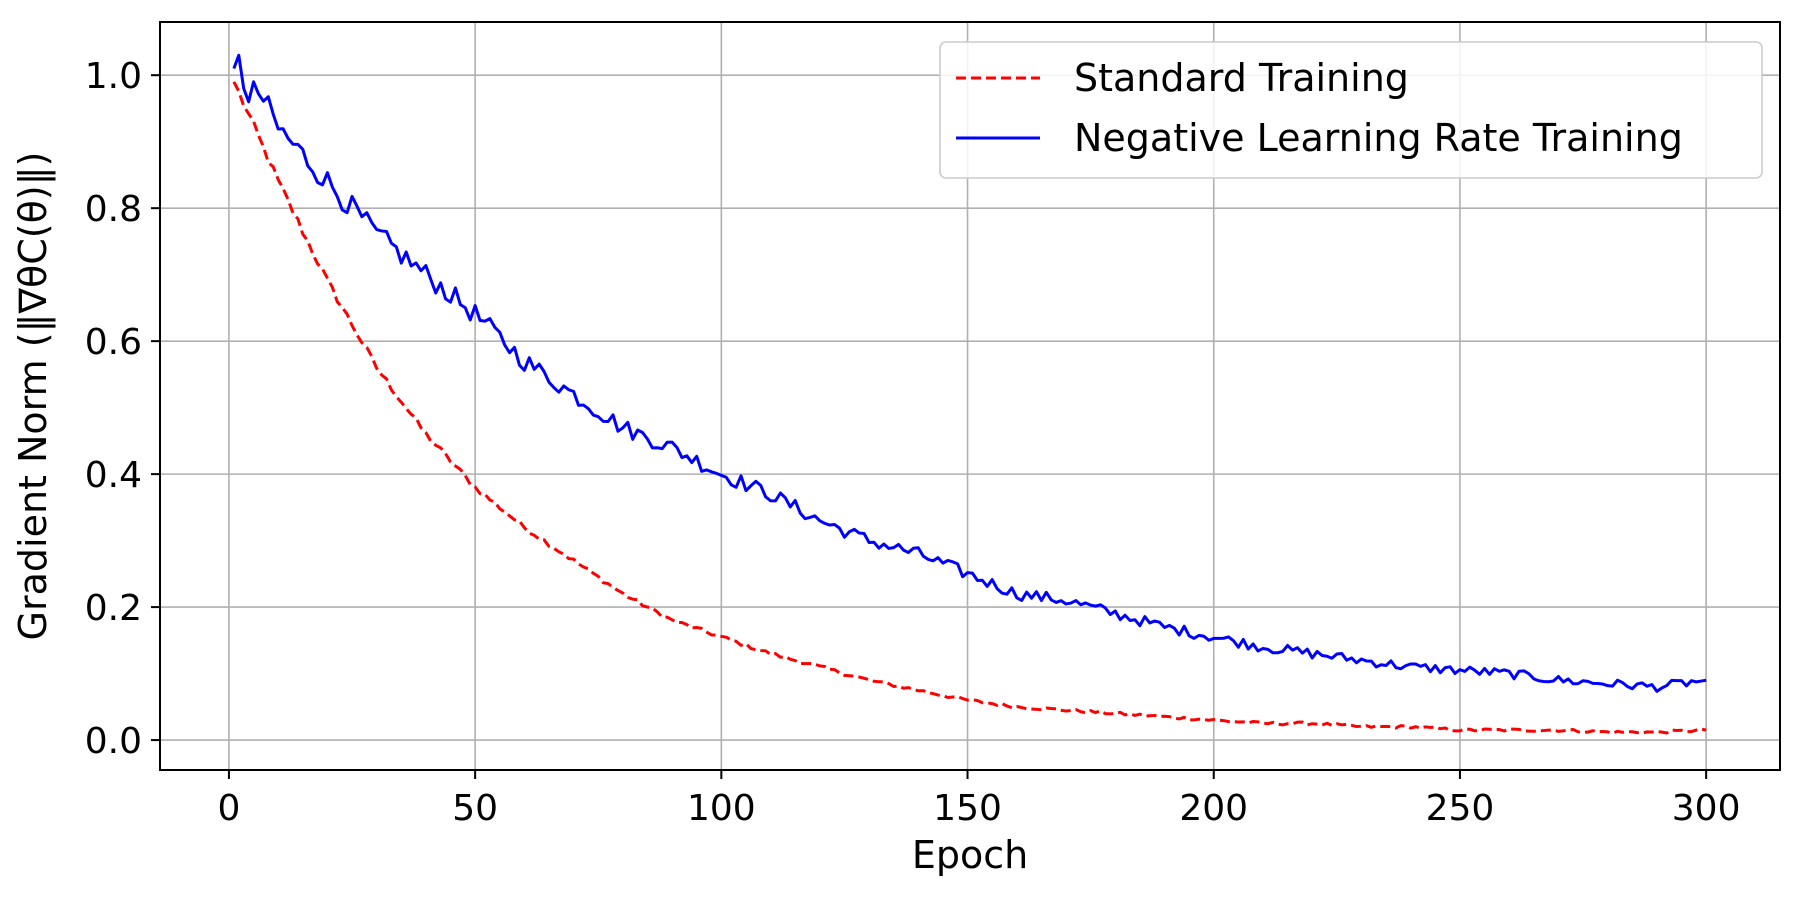 This screenshot has width=1800, height=900. Describe the element at coordinates (967, 808) in the screenshot. I see `x-tick-label: 150` at that location.